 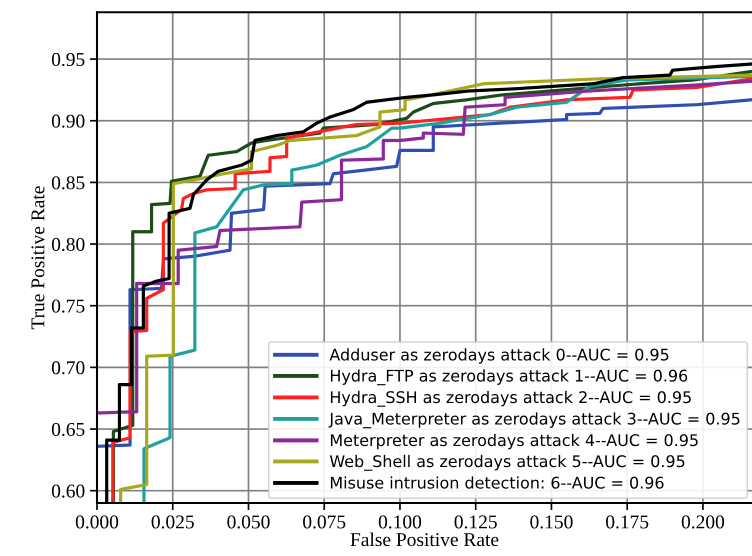 I want to click on legend-label: Hydra_SSH as zerodays attack 2--AUC = 0.95, so click(x=510, y=398).